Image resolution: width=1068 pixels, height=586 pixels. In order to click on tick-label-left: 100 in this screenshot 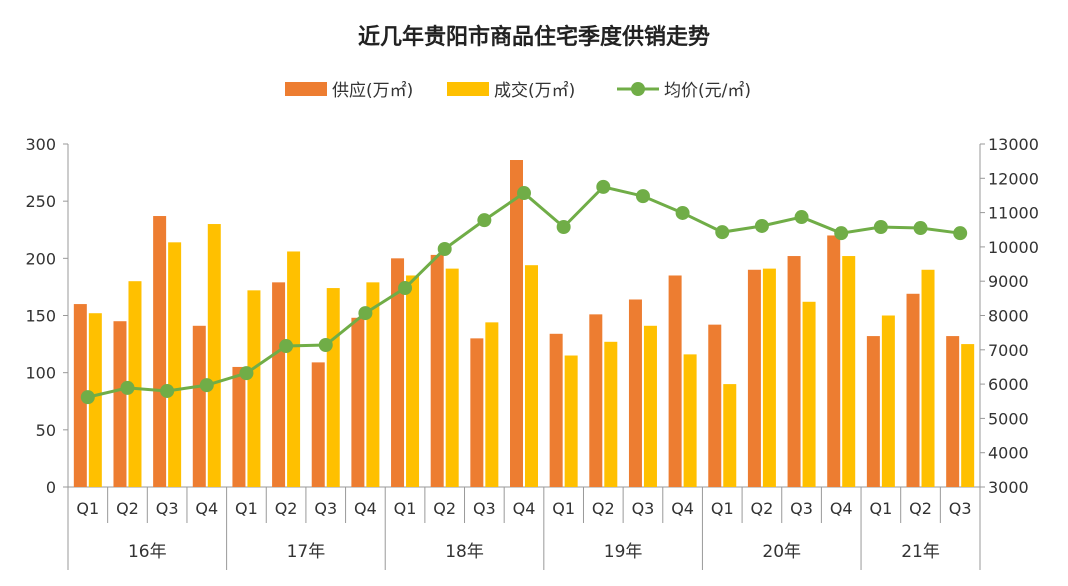, I will do `click(40, 373)`.